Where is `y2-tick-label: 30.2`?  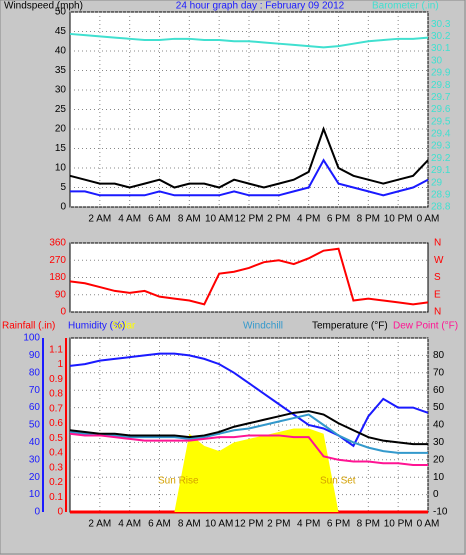 y2-tick-label: 30.2 is located at coordinates (441, 36).